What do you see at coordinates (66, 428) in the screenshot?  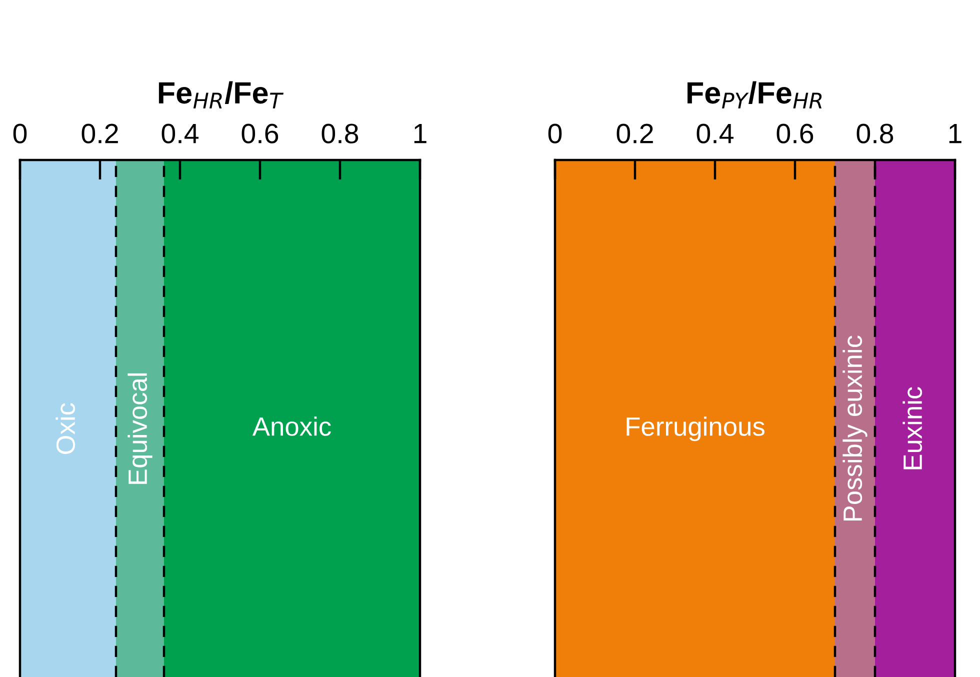 I see `series-label: Oxic` at bounding box center [66, 428].